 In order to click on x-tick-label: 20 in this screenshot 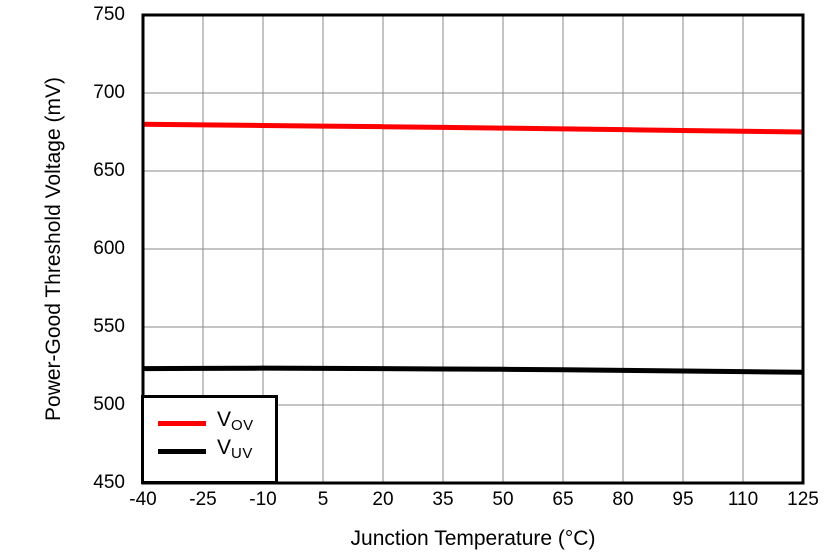, I will do `click(383, 499)`.